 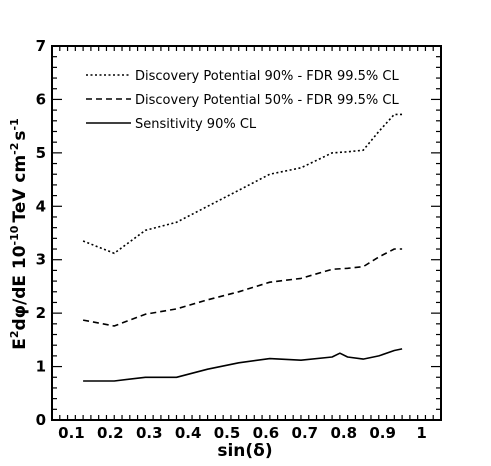 What do you see at coordinates (20, 135) in the screenshot?
I see `y-axis-title-s: s` at bounding box center [20, 135].